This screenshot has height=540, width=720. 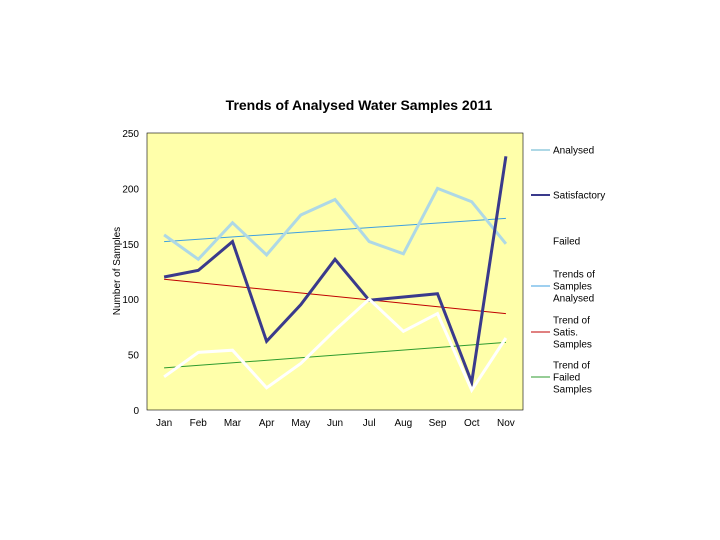 I want to click on y-tick-label: 0, so click(x=136, y=411).